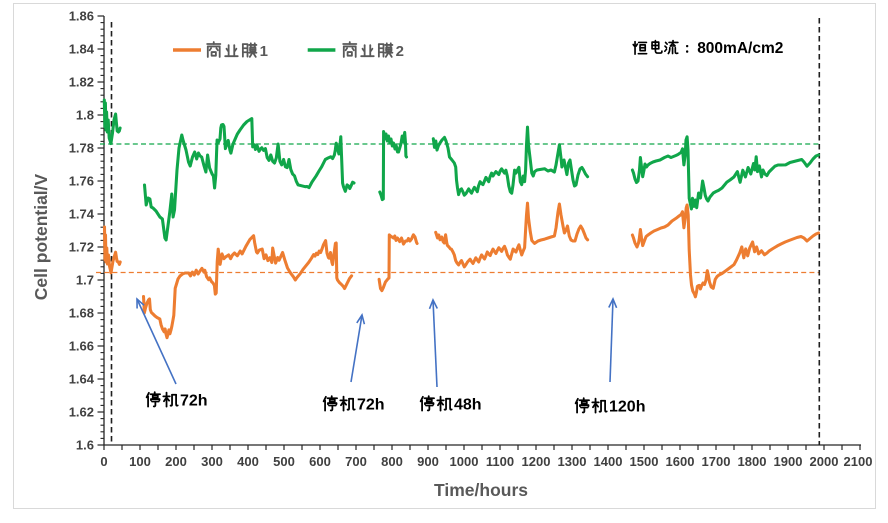 The height and width of the screenshot is (523, 888). Describe the element at coordinates (536, 461) in the screenshot. I see `svg-text: 1200` at that location.